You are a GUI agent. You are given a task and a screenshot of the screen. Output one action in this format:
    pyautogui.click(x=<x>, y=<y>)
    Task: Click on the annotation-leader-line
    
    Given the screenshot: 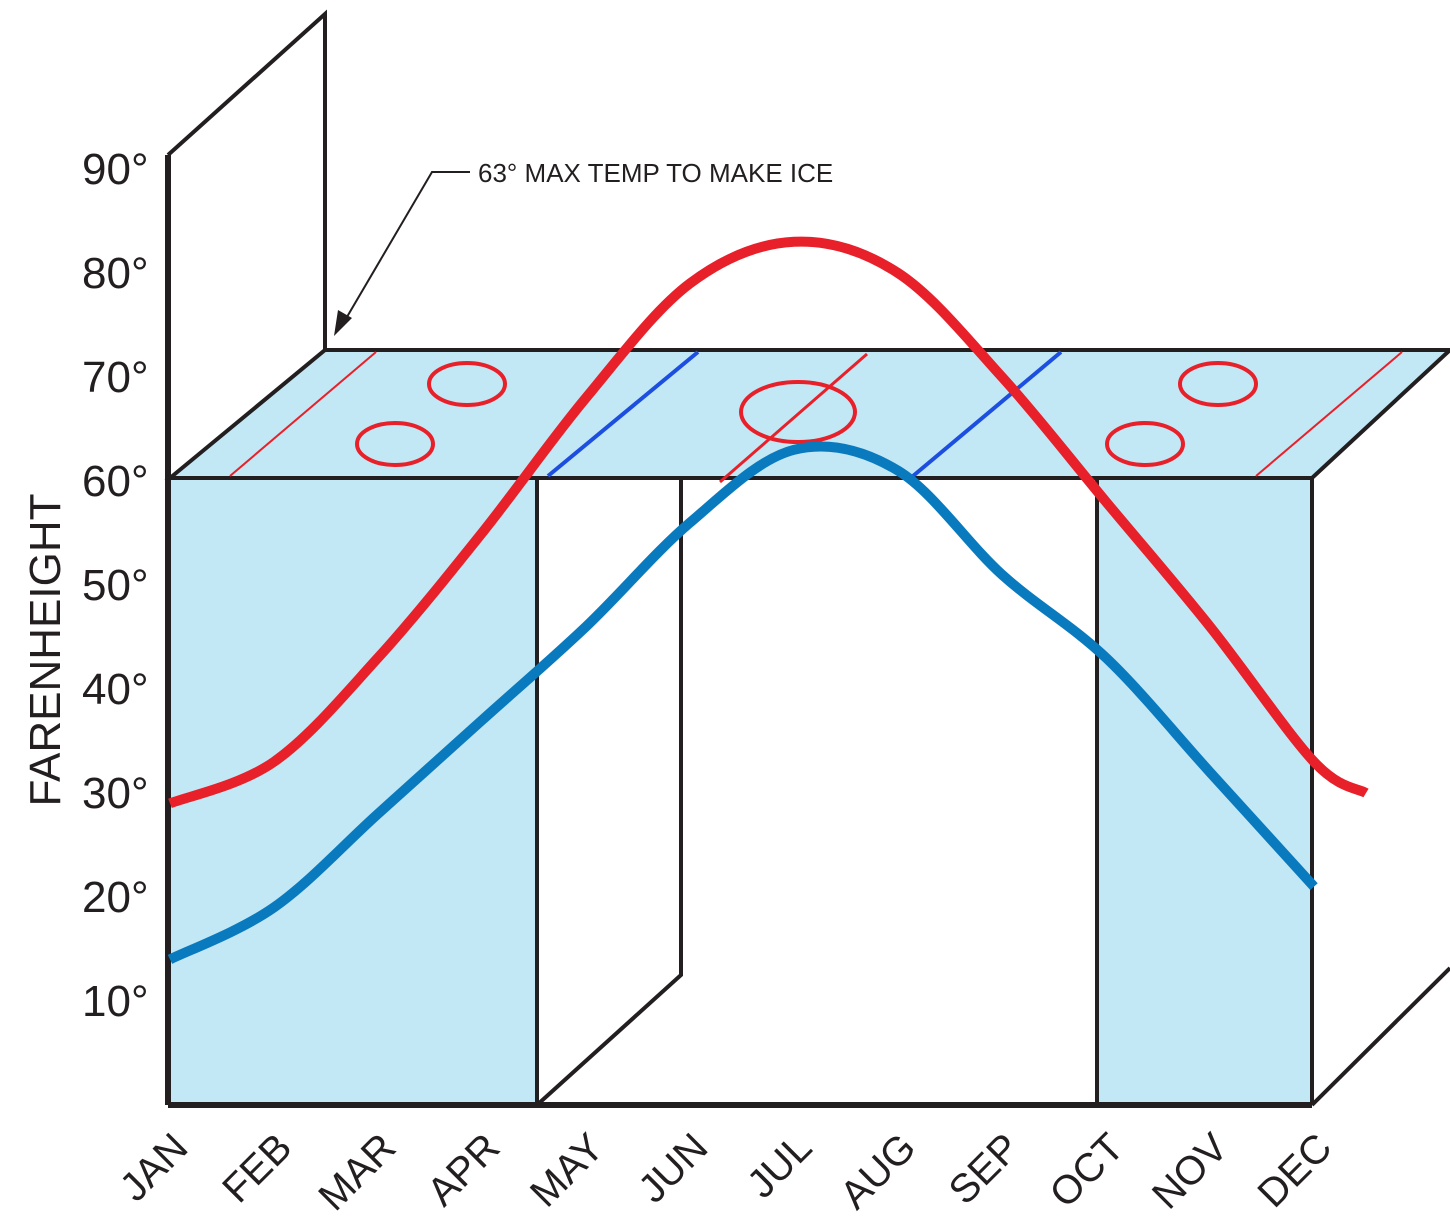 What is the action you would take?
    pyautogui.click(x=406, y=247)
    